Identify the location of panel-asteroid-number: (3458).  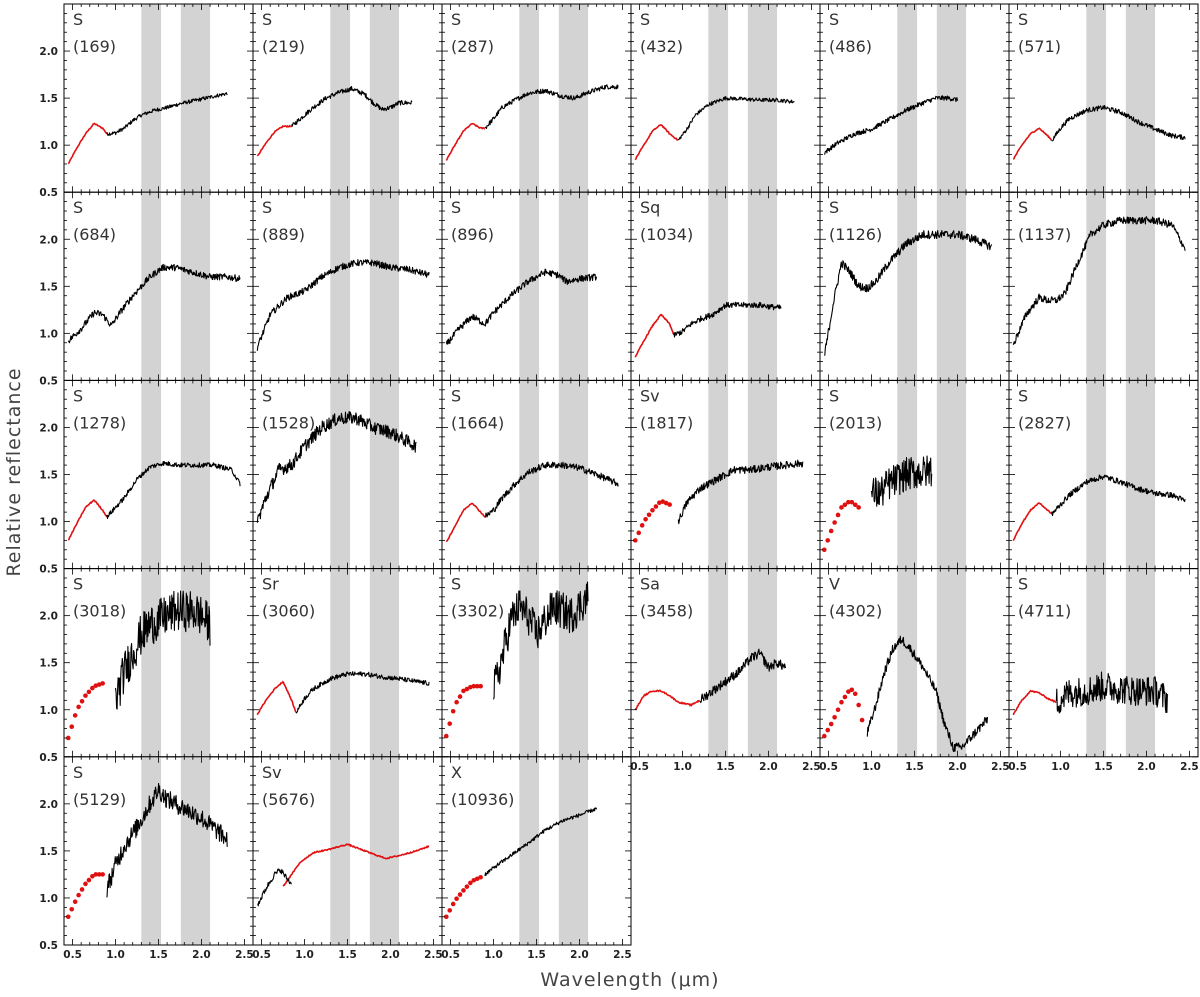
(666, 611).